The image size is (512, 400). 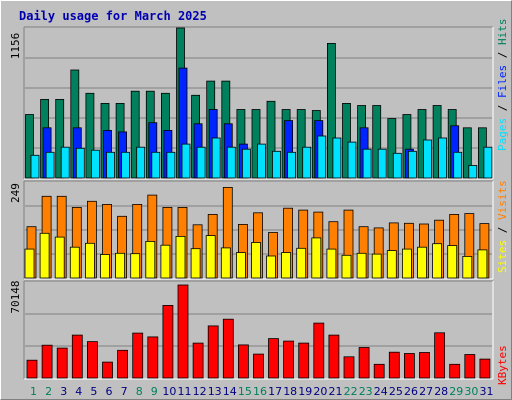 I want to click on legend-pages: Pages, so click(x=502, y=134).